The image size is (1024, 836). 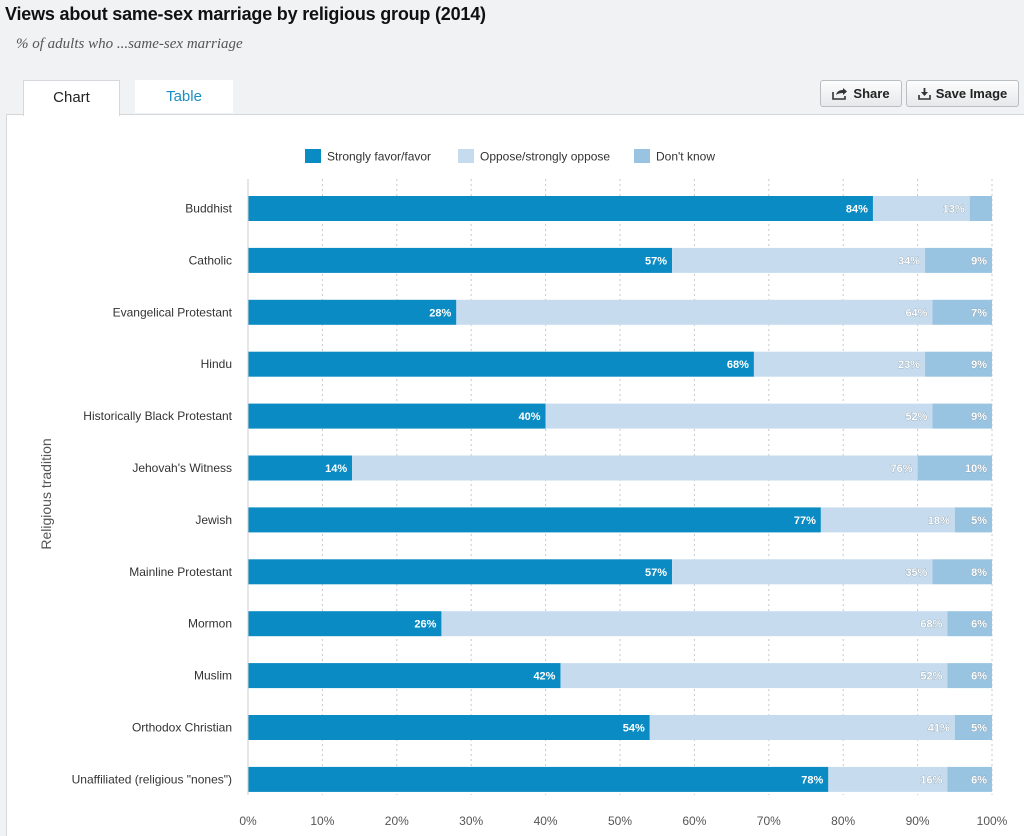 What do you see at coordinates (425, 625) in the screenshot?
I see `data-label: 26%` at bounding box center [425, 625].